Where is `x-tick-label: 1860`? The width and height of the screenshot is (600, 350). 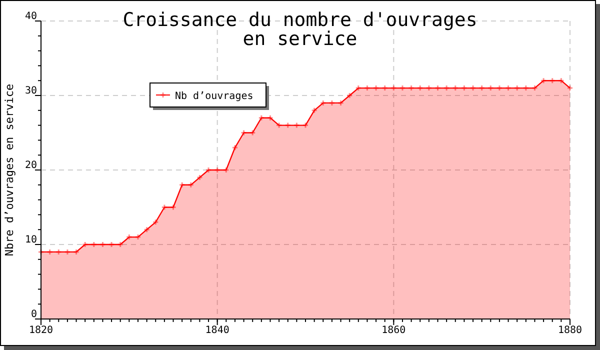
x-tick-label: 1860 is located at coordinates (394, 330).